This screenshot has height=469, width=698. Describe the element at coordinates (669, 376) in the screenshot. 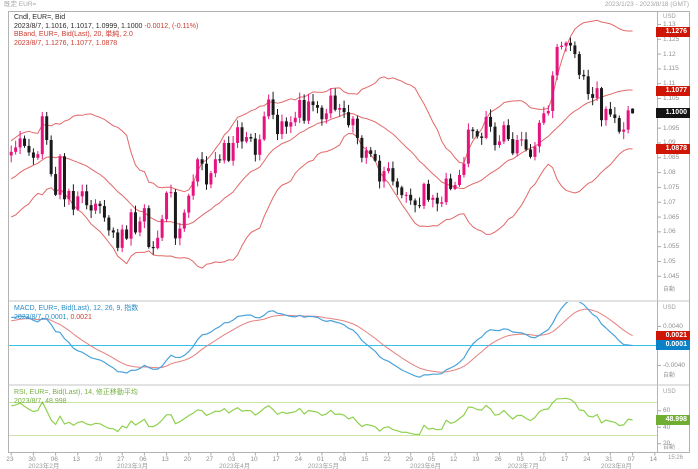

I see `macd-axis-autoscale-label: 自動` at that location.